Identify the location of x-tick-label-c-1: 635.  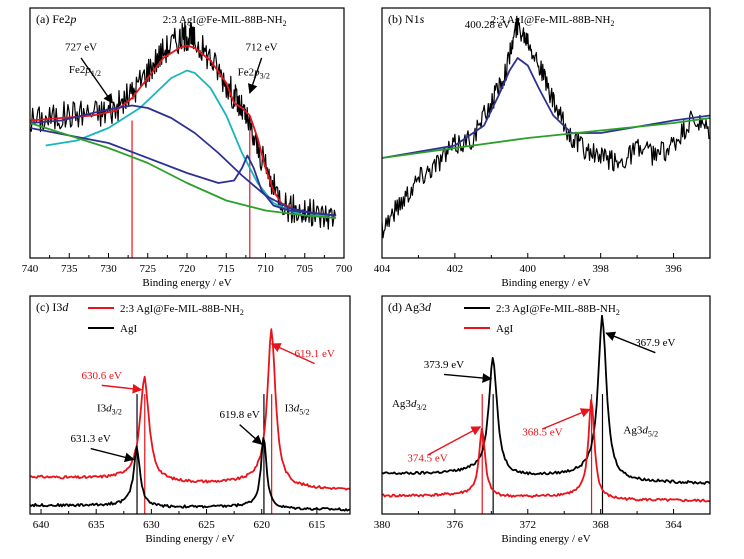
(96, 525).